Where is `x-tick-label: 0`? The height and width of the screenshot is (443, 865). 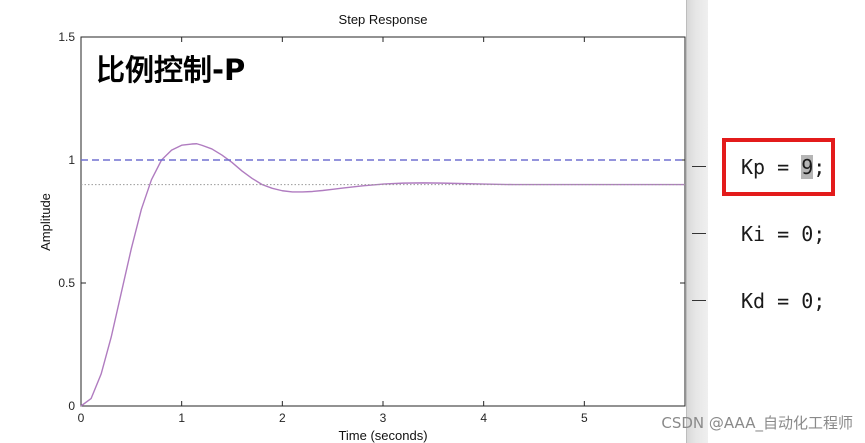 x-tick-label: 0 is located at coordinates (81, 418).